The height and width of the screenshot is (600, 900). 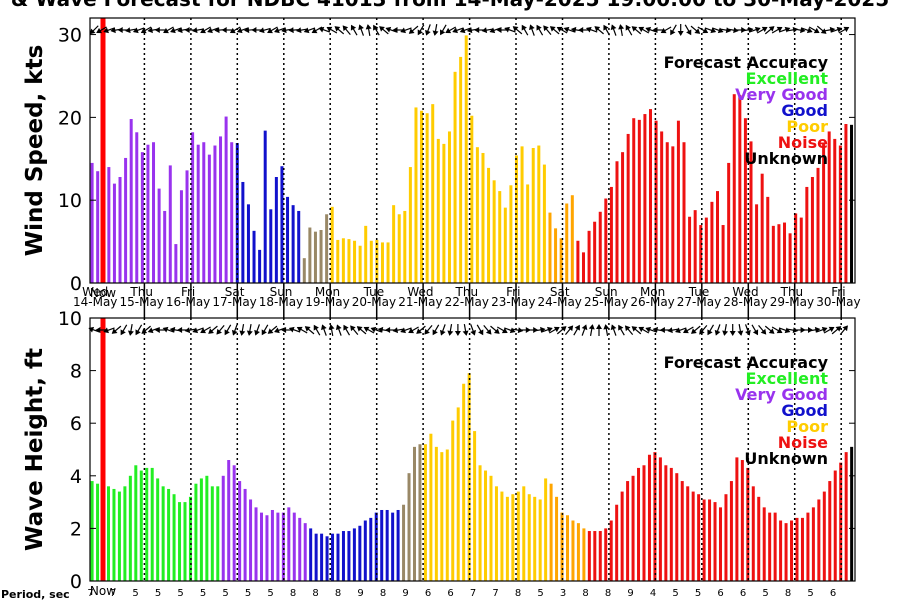 I want to click on day-label-date: 28-May, so click(x=745, y=302).